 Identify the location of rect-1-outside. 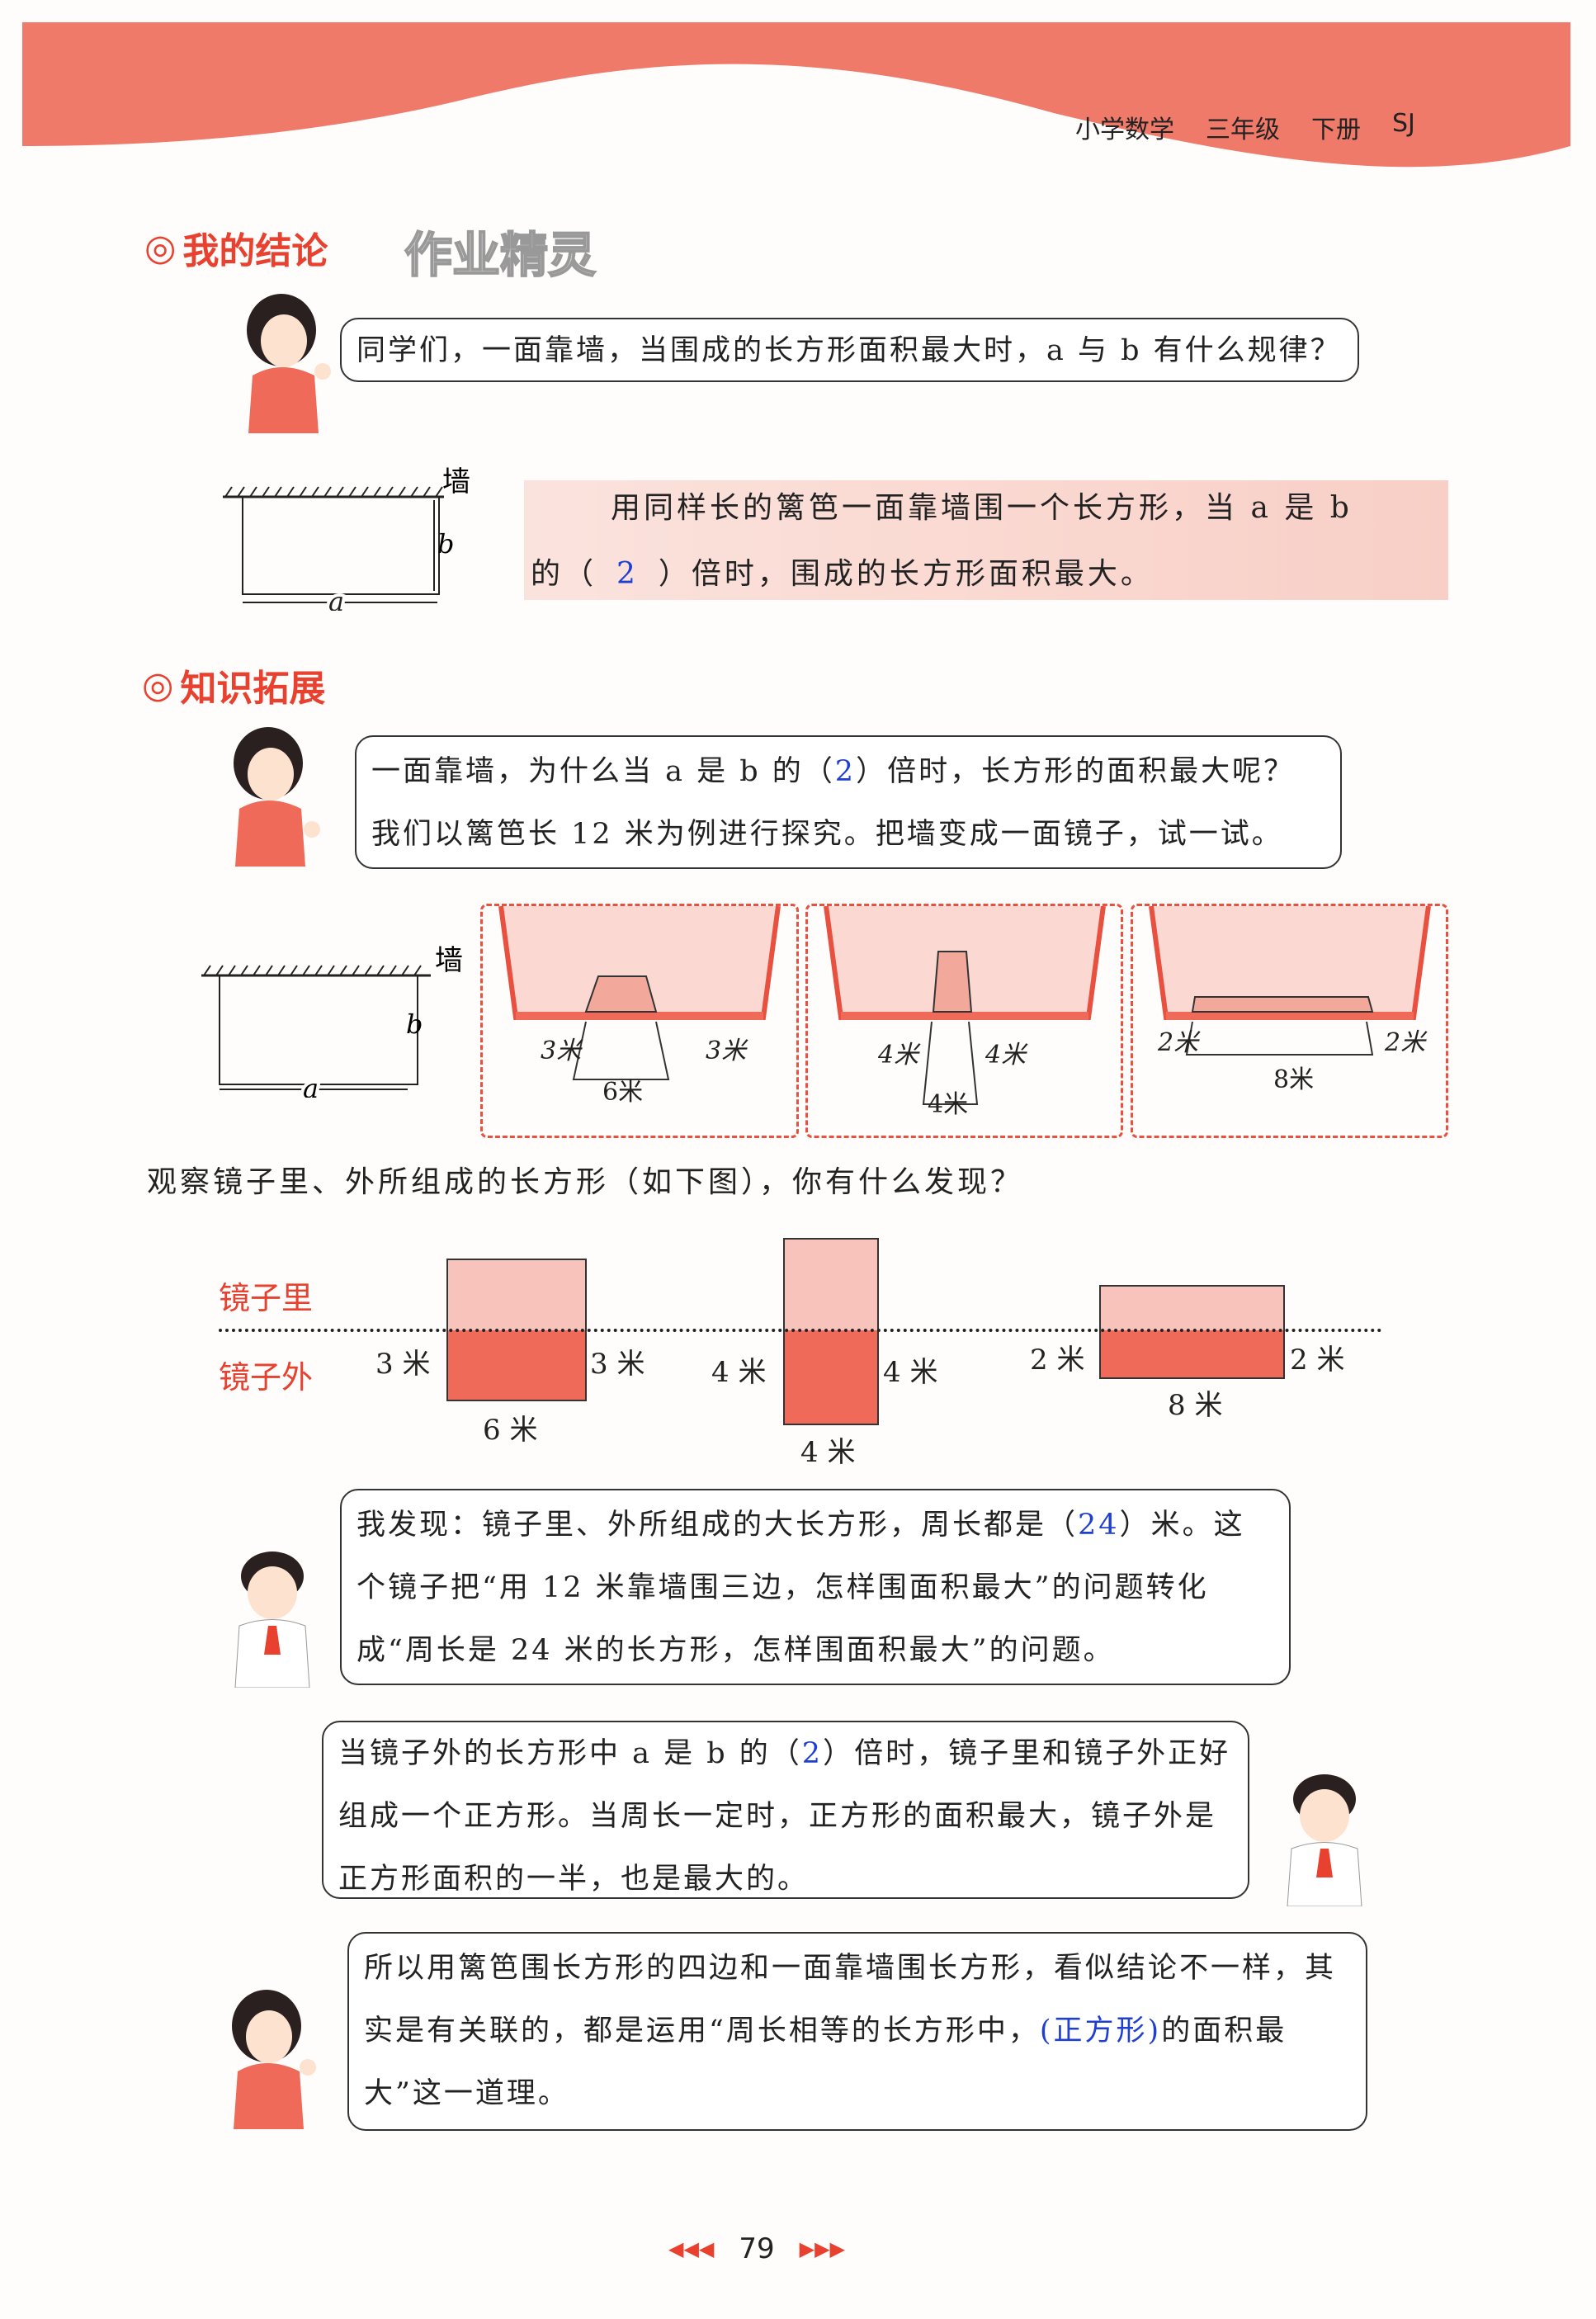
(516, 1366).